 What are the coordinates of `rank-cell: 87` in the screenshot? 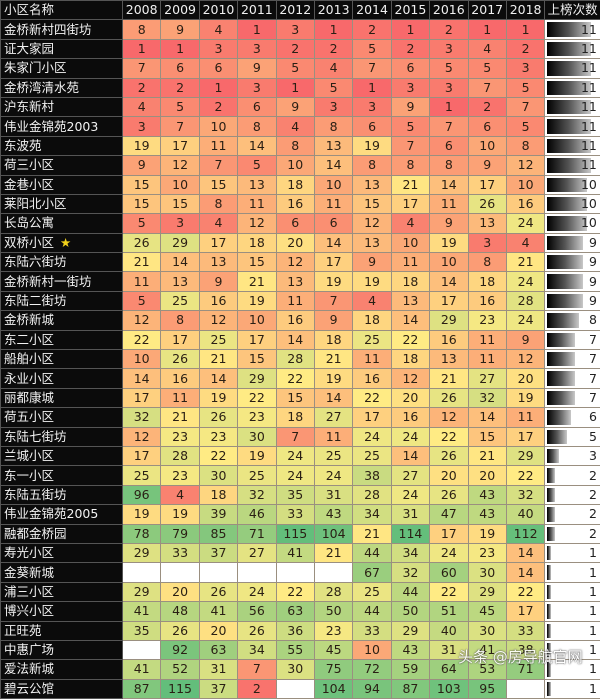 It's located at (410, 688).